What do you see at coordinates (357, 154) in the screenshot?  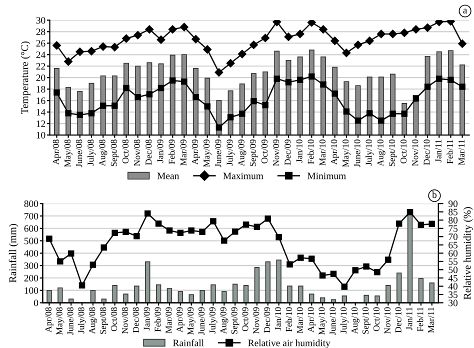 I see `x-tick-label: June/10` at bounding box center [357, 154].